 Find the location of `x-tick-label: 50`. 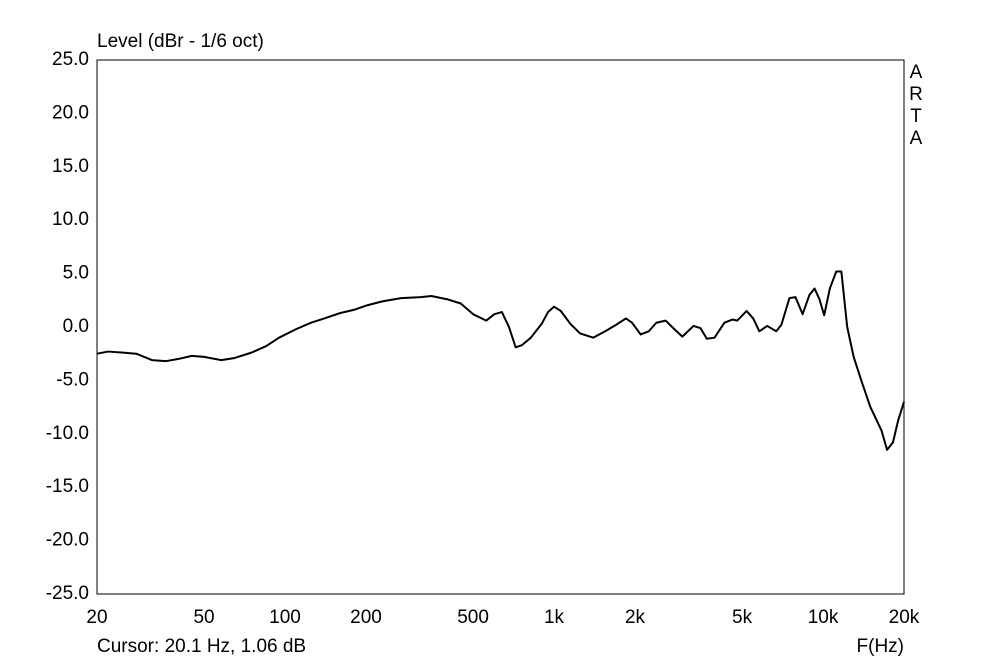

x-tick-label: 50 is located at coordinates (203, 617).